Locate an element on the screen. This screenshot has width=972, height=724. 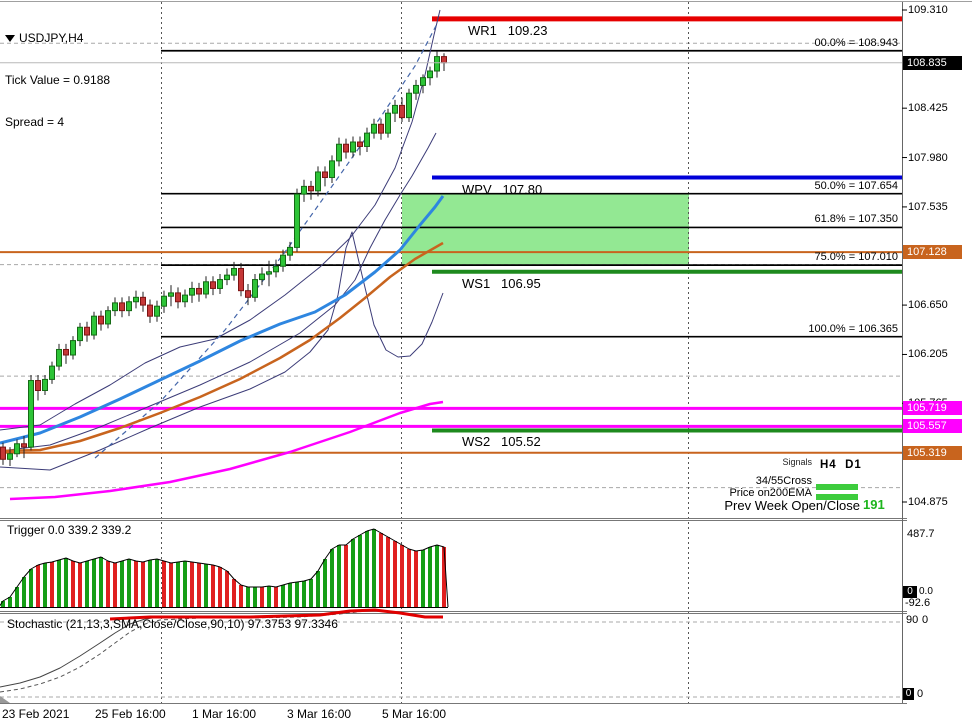
price-level-box: 105.319 is located at coordinates (932, 452).